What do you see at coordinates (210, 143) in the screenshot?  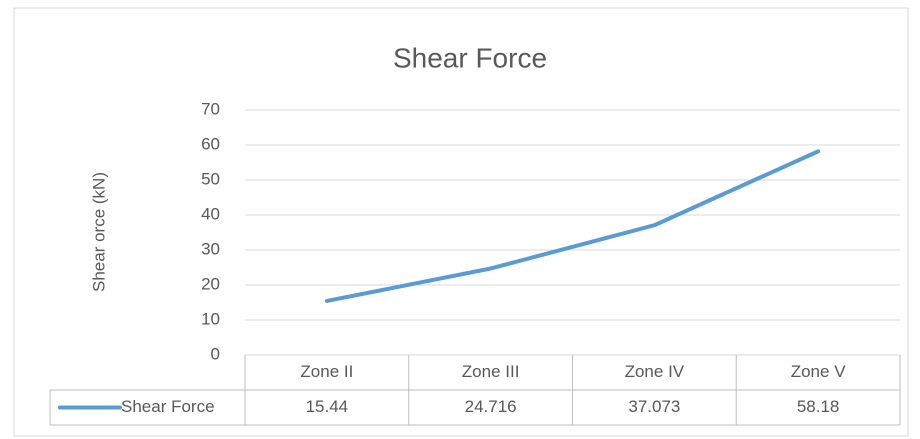 I see `y-tick-label: 60` at bounding box center [210, 143].